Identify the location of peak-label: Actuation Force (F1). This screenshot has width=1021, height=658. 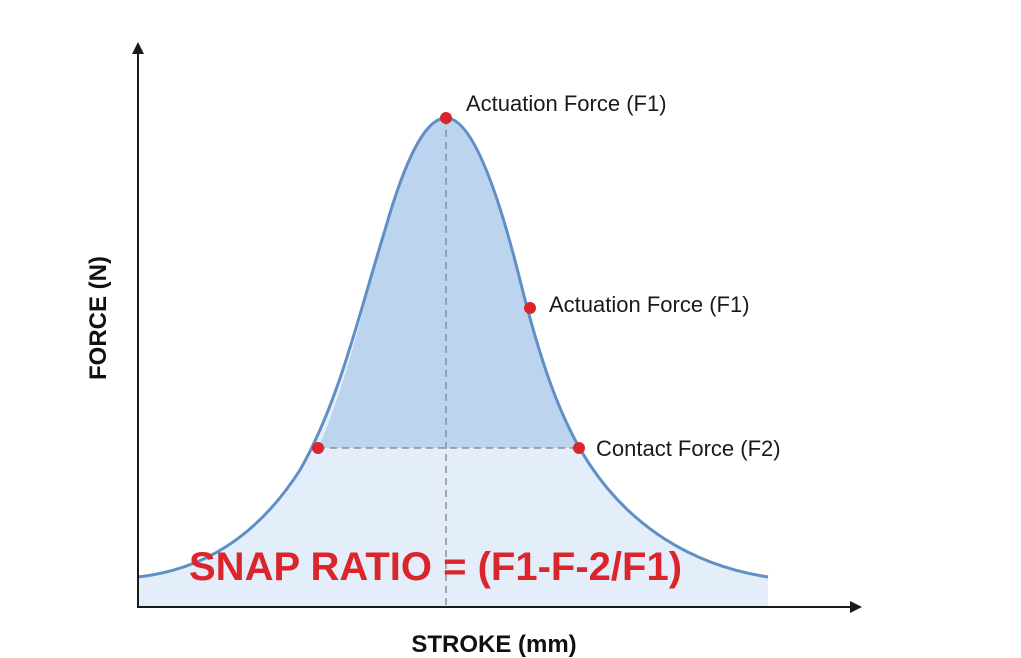
(566, 103).